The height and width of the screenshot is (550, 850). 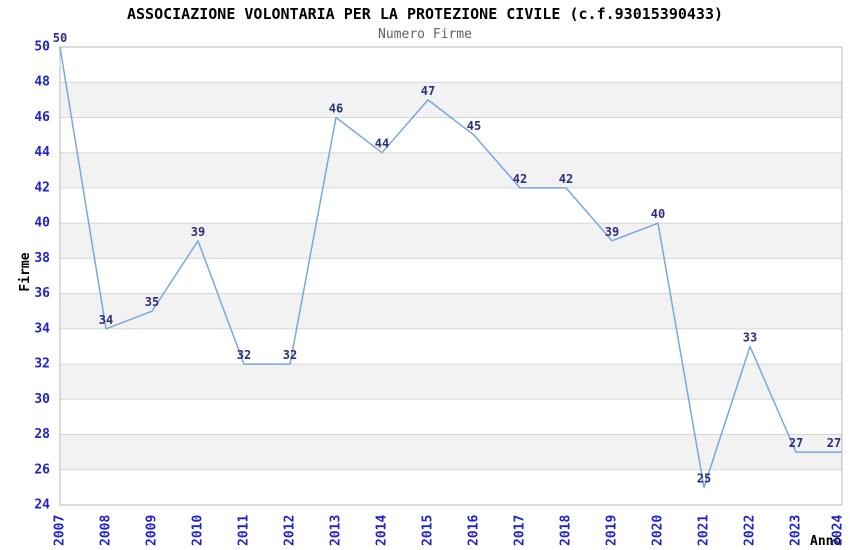 What do you see at coordinates (42, 328) in the screenshot?
I see `y-tick-label: 34` at bounding box center [42, 328].